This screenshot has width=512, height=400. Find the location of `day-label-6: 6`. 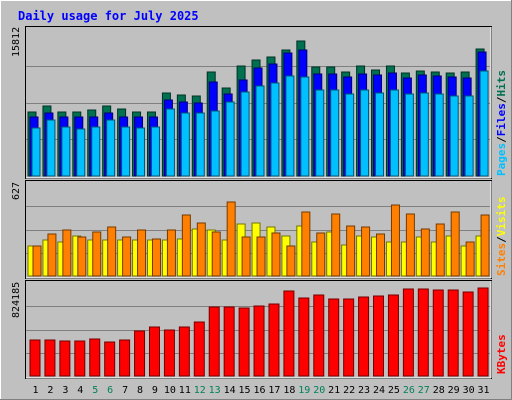

day-label-6: 6 is located at coordinates (110, 390).